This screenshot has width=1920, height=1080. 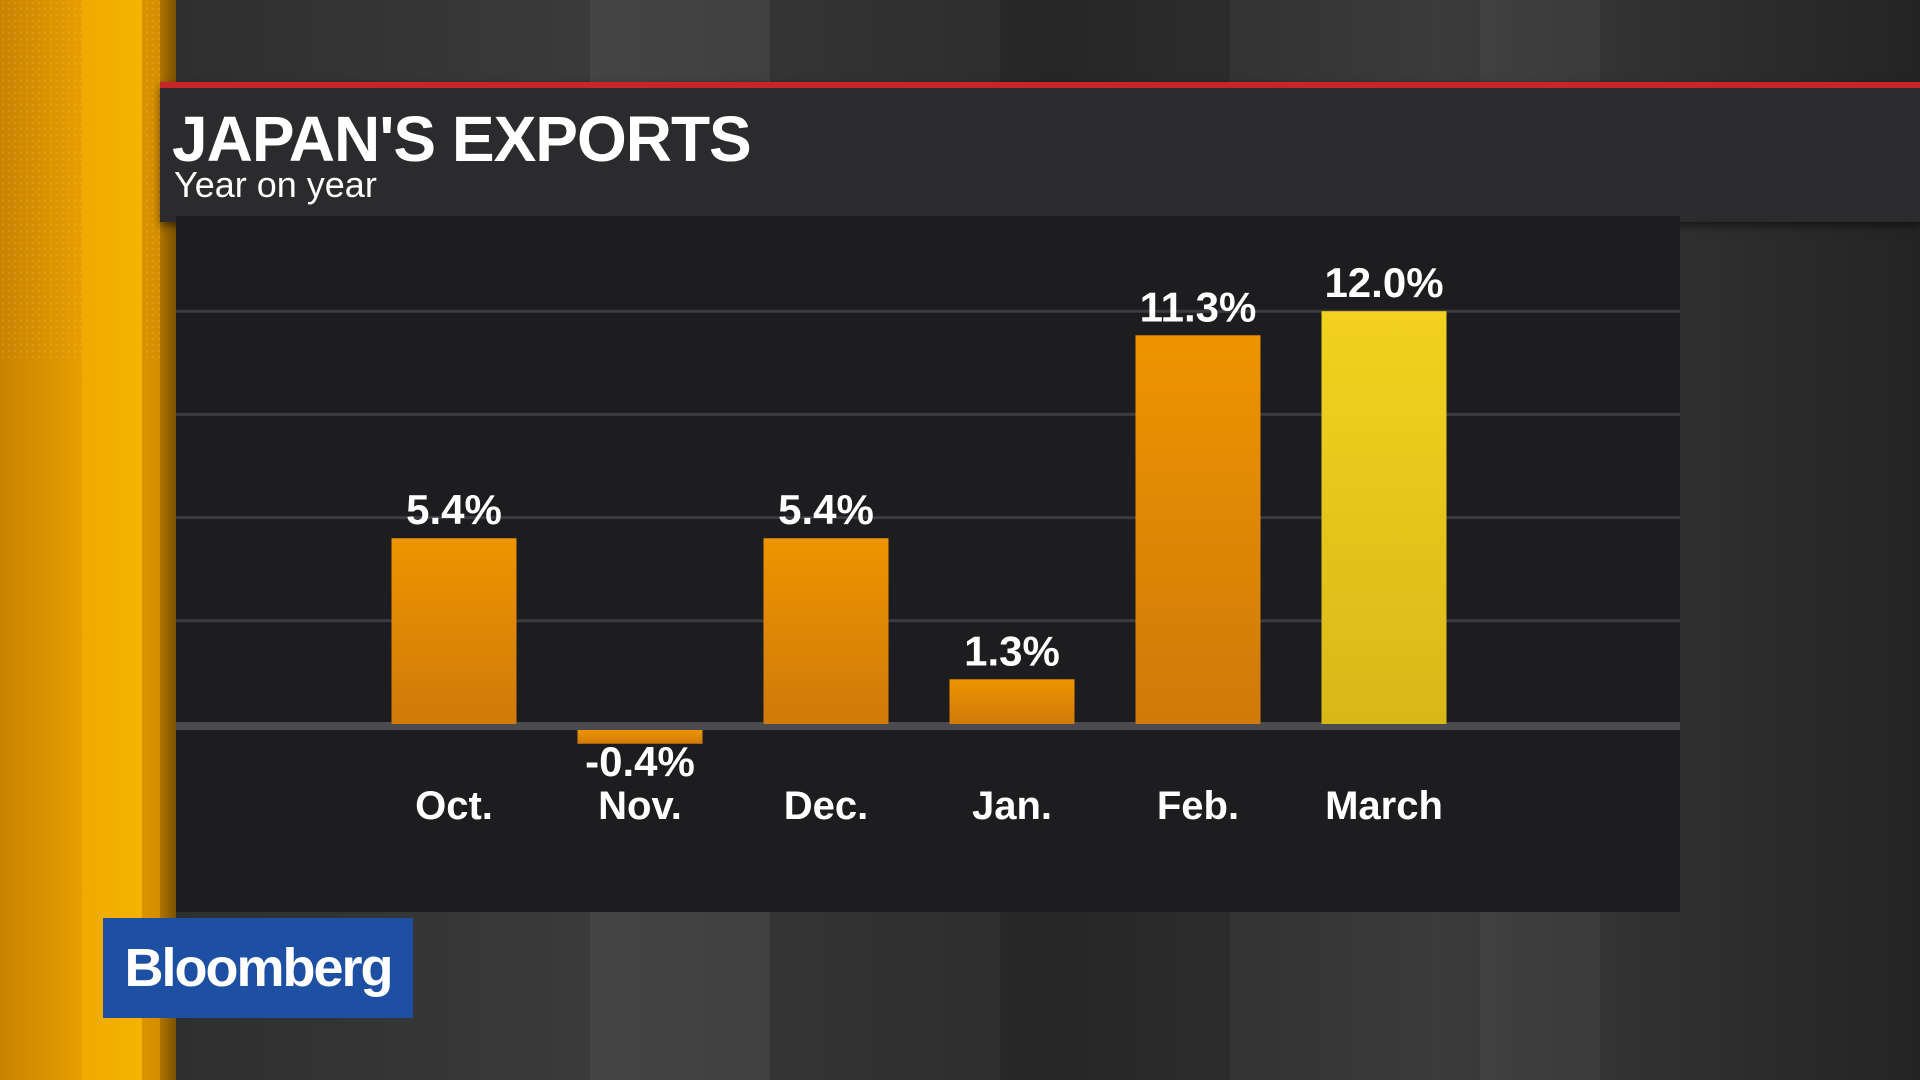 I want to click on bar-jan, so click(x=1012, y=701).